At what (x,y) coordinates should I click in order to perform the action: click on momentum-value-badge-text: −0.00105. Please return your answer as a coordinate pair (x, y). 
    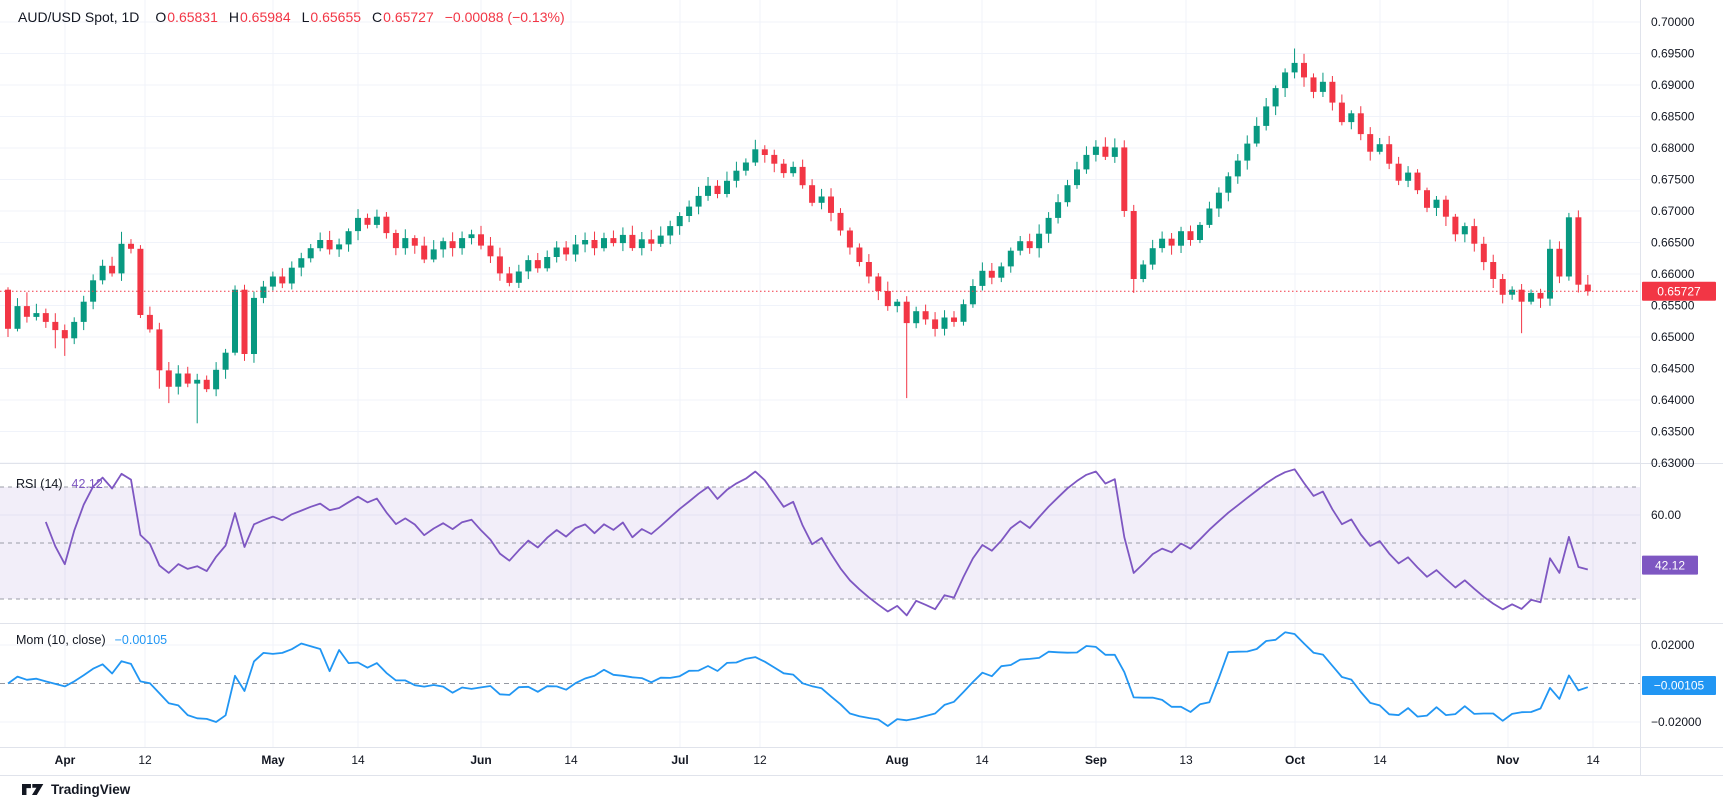
    Looking at the image, I should click on (1679, 686).